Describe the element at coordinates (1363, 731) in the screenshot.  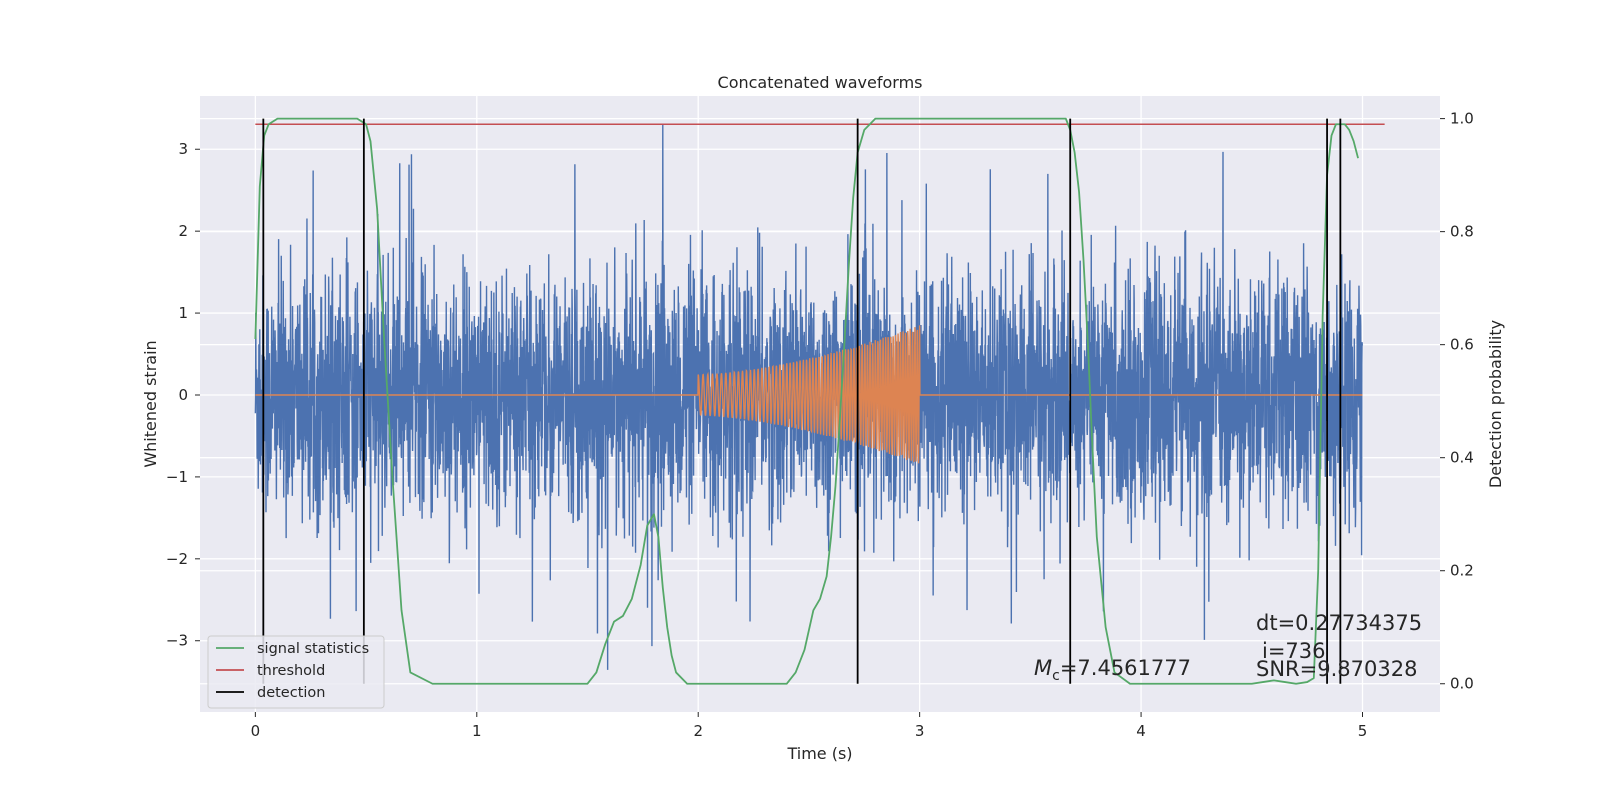
I see `x-tick-label: 5` at that location.